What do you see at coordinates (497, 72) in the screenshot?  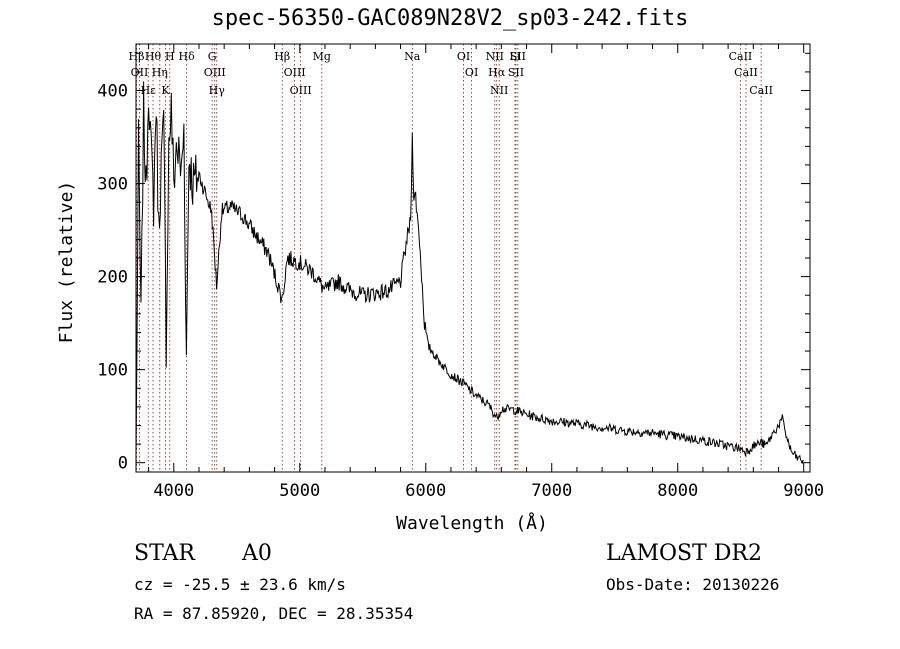 I see `spectral-line-label: Hα` at bounding box center [497, 72].